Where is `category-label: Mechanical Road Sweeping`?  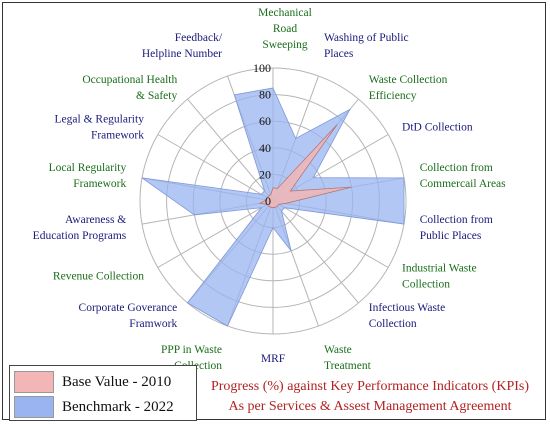
category-label: Mechanical Road Sweeping is located at coordinates (285, 29).